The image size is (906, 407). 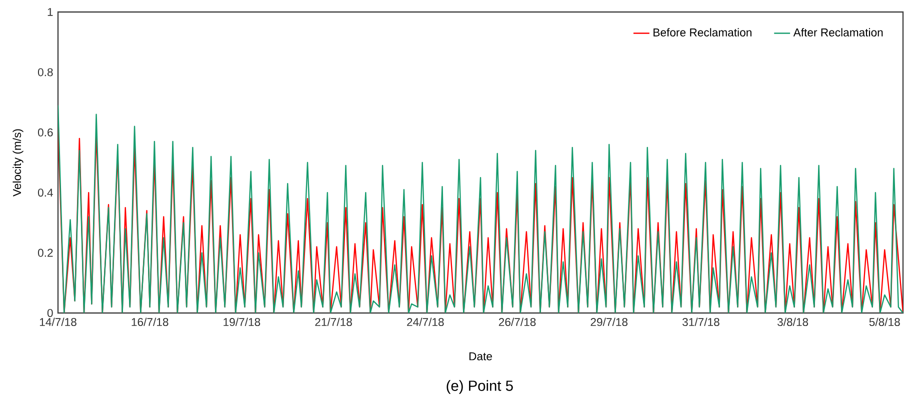 What do you see at coordinates (838, 32) in the screenshot?
I see `legend-label: After Reclamation` at bounding box center [838, 32].